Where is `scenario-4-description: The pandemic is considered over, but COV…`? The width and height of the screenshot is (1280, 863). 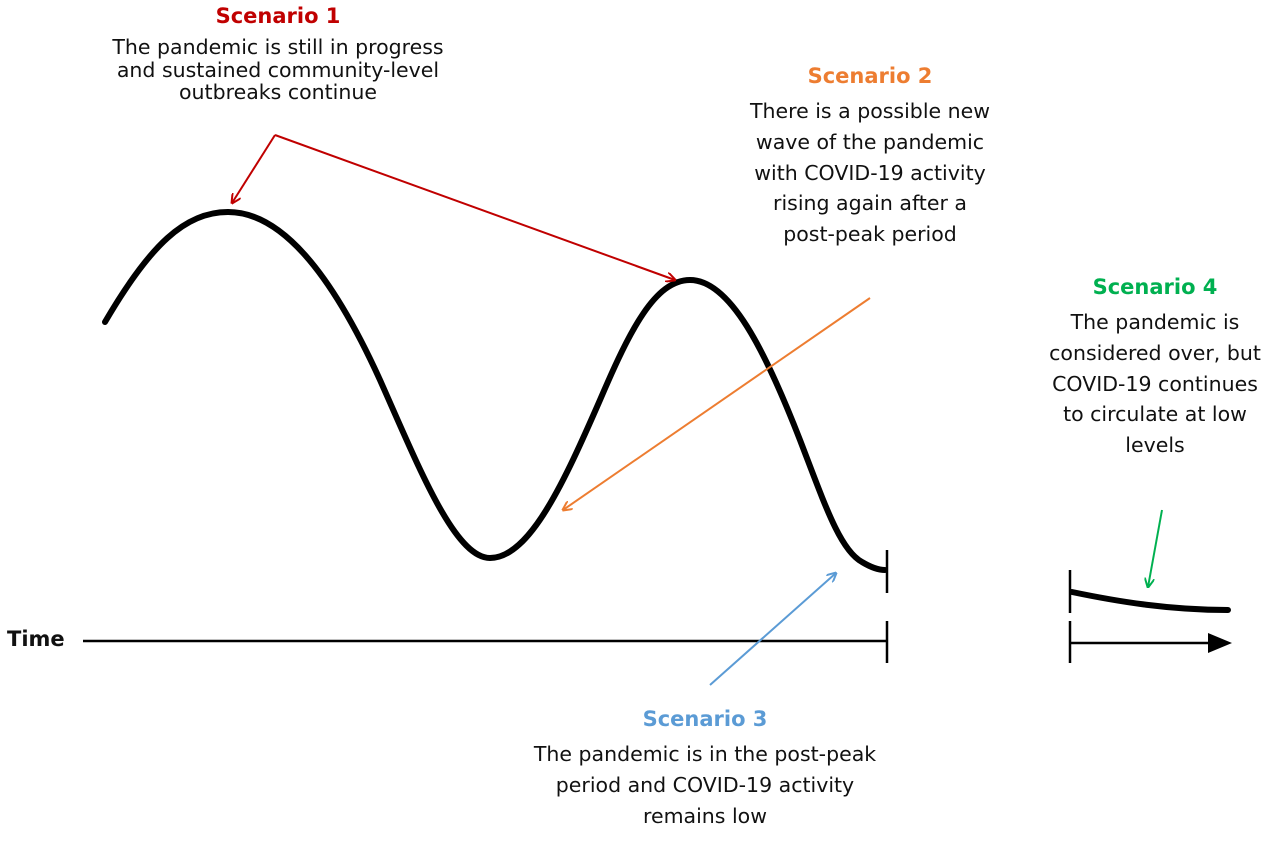 scenario-4-description: The pandemic is considered over, but COV… is located at coordinates (1155, 383).